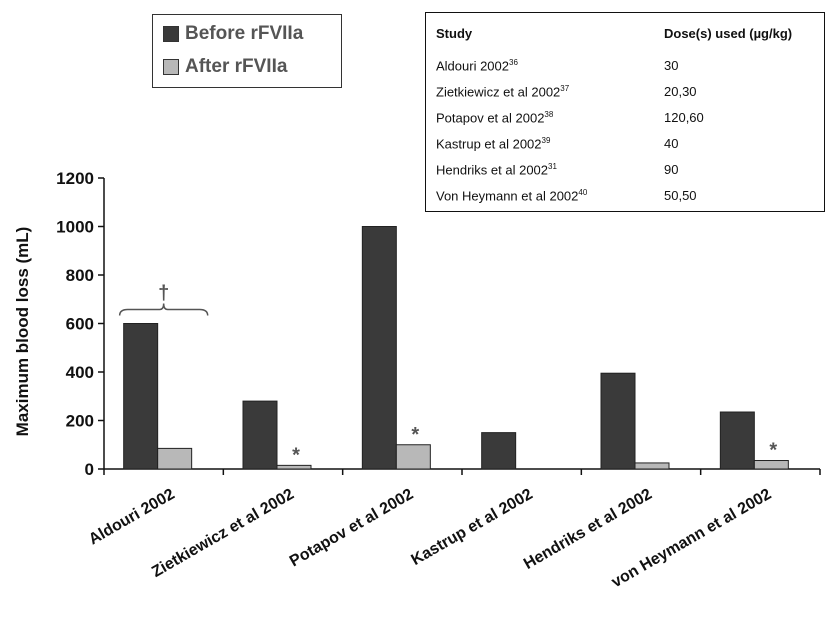  What do you see at coordinates (171, 34) in the screenshot?
I see `legend-swatch-before` at bounding box center [171, 34].